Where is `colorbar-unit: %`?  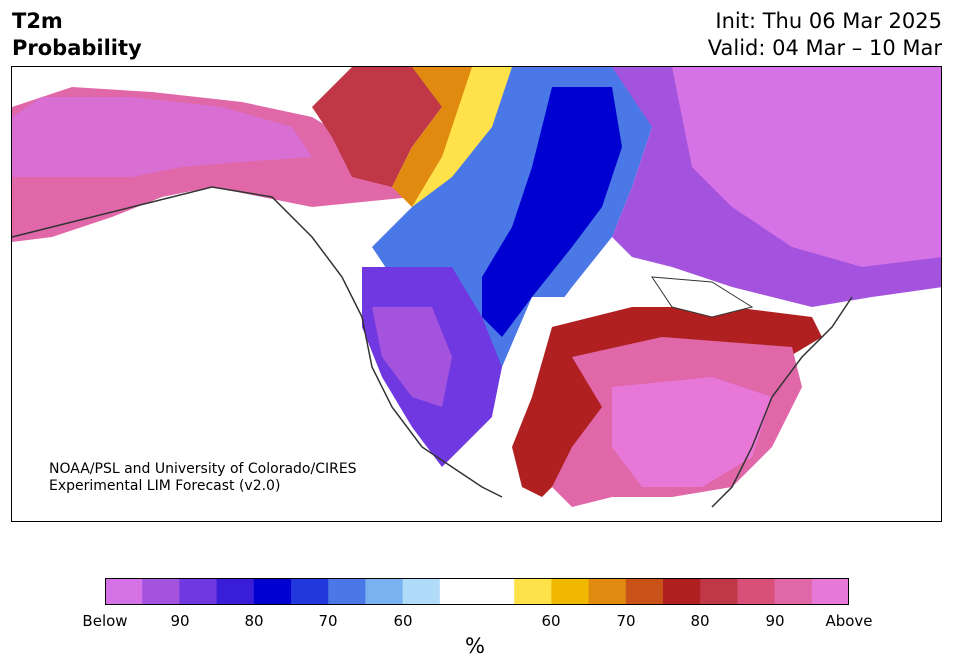
colorbar-unit: % is located at coordinates (475, 646).